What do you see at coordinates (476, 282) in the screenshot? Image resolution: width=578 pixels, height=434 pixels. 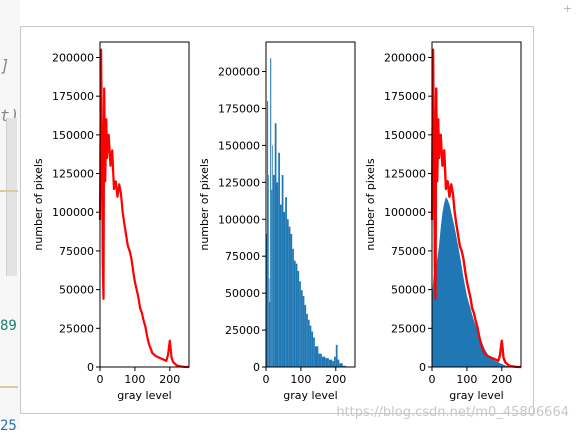 I see `histogram-area` at bounding box center [476, 282].